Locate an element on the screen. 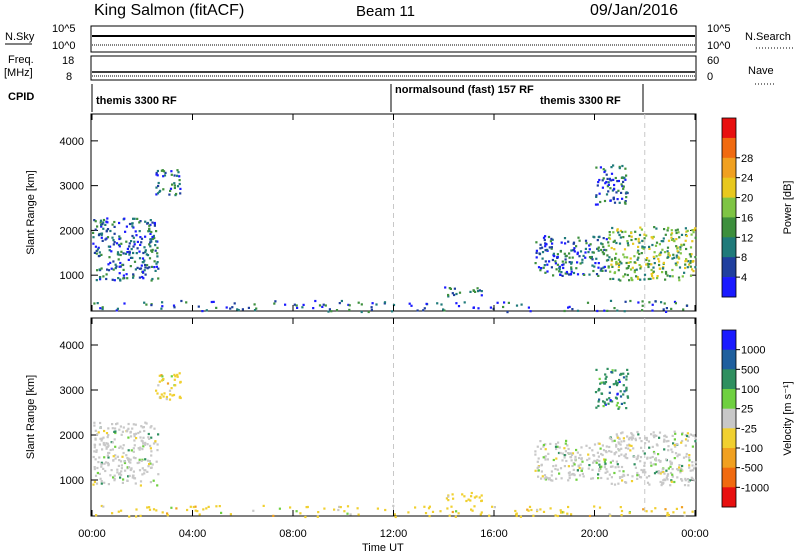 The image size is (800, 554). nave-tick-top: 60 is located at coordinates (713, 61).